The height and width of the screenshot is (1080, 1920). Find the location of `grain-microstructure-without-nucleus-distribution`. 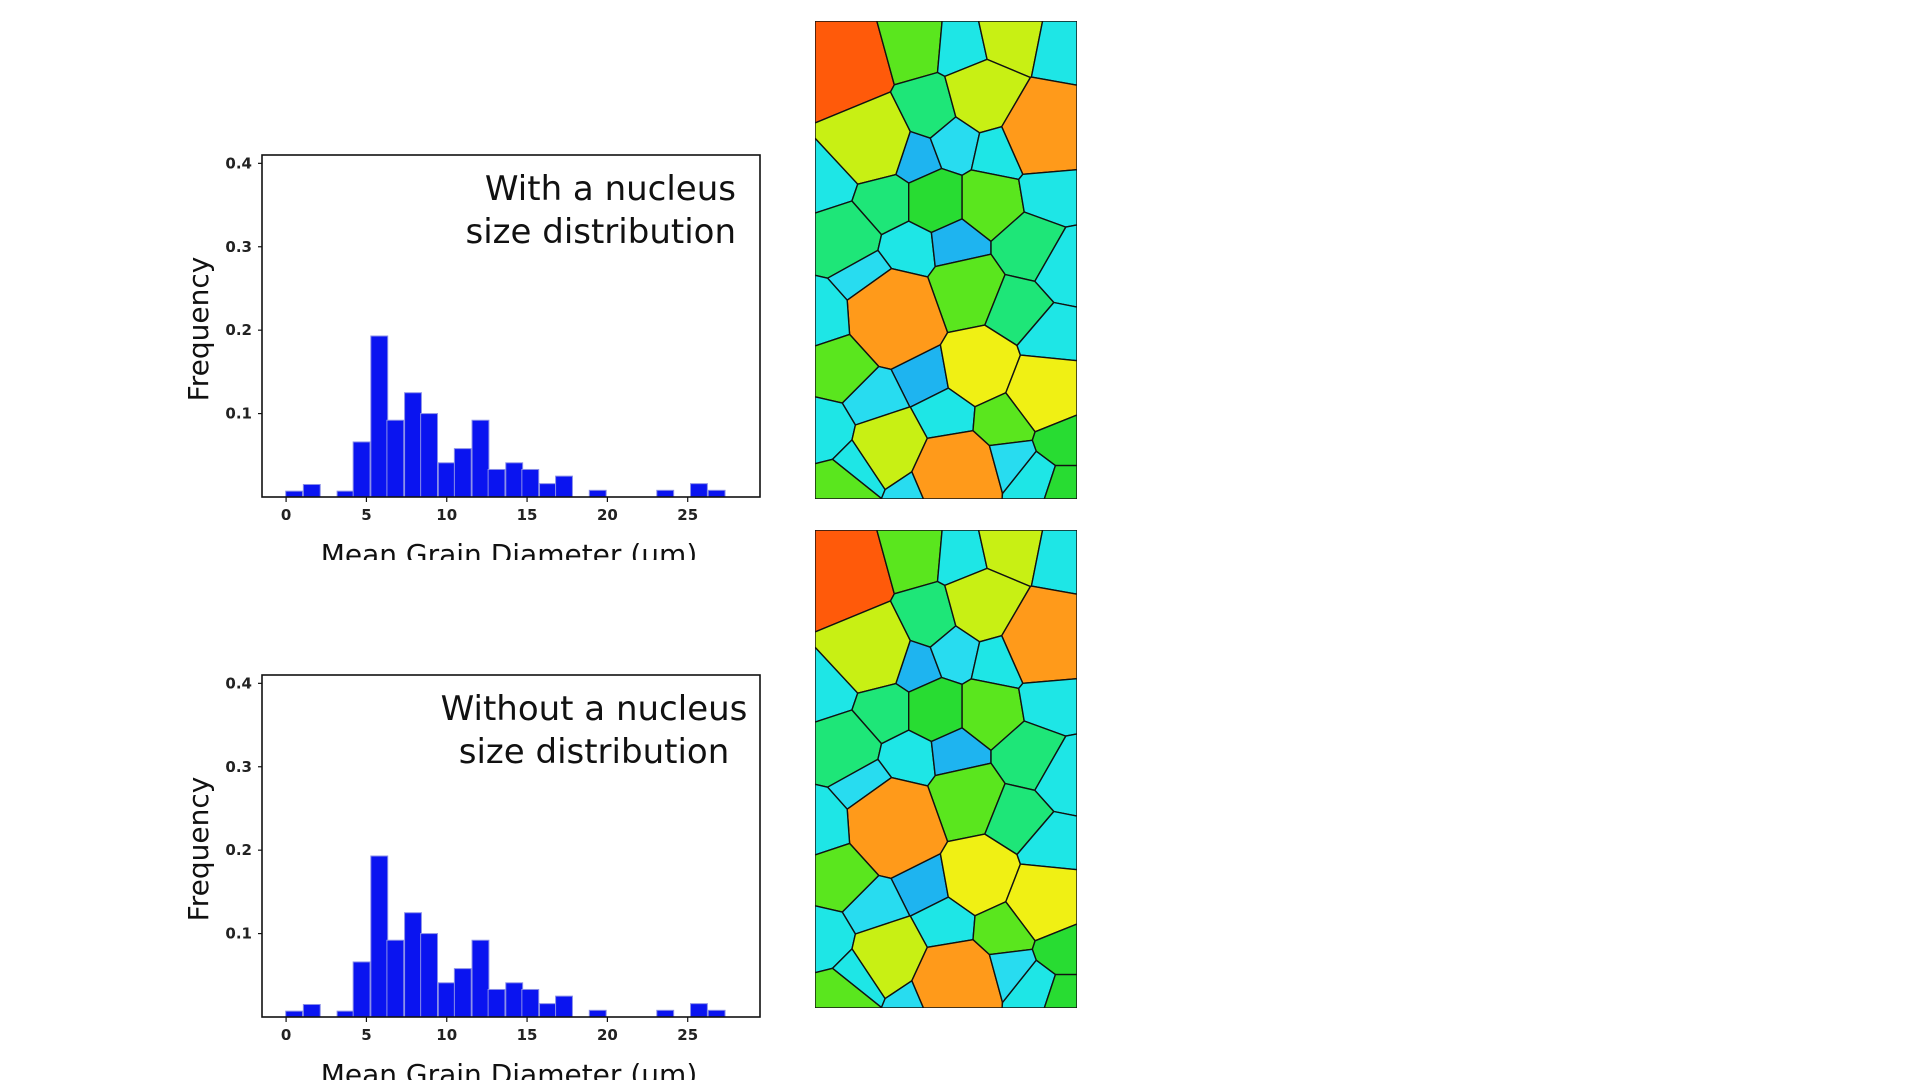

grain-microstructure-without-nucleus-distribution is located at coordinates (946, 769).